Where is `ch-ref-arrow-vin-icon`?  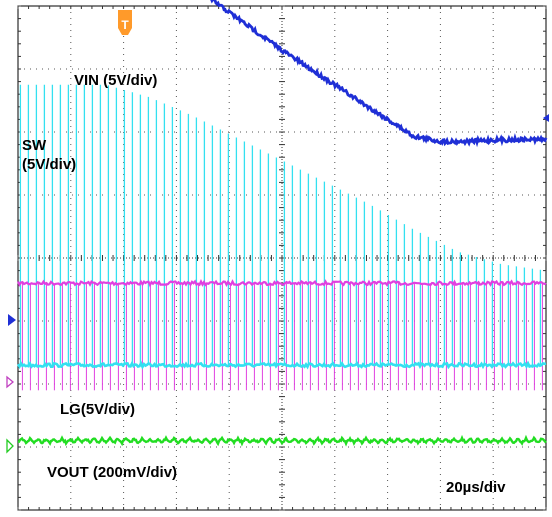 ch-ref-arrow-vin-icon is located at coordinates (12, 320).